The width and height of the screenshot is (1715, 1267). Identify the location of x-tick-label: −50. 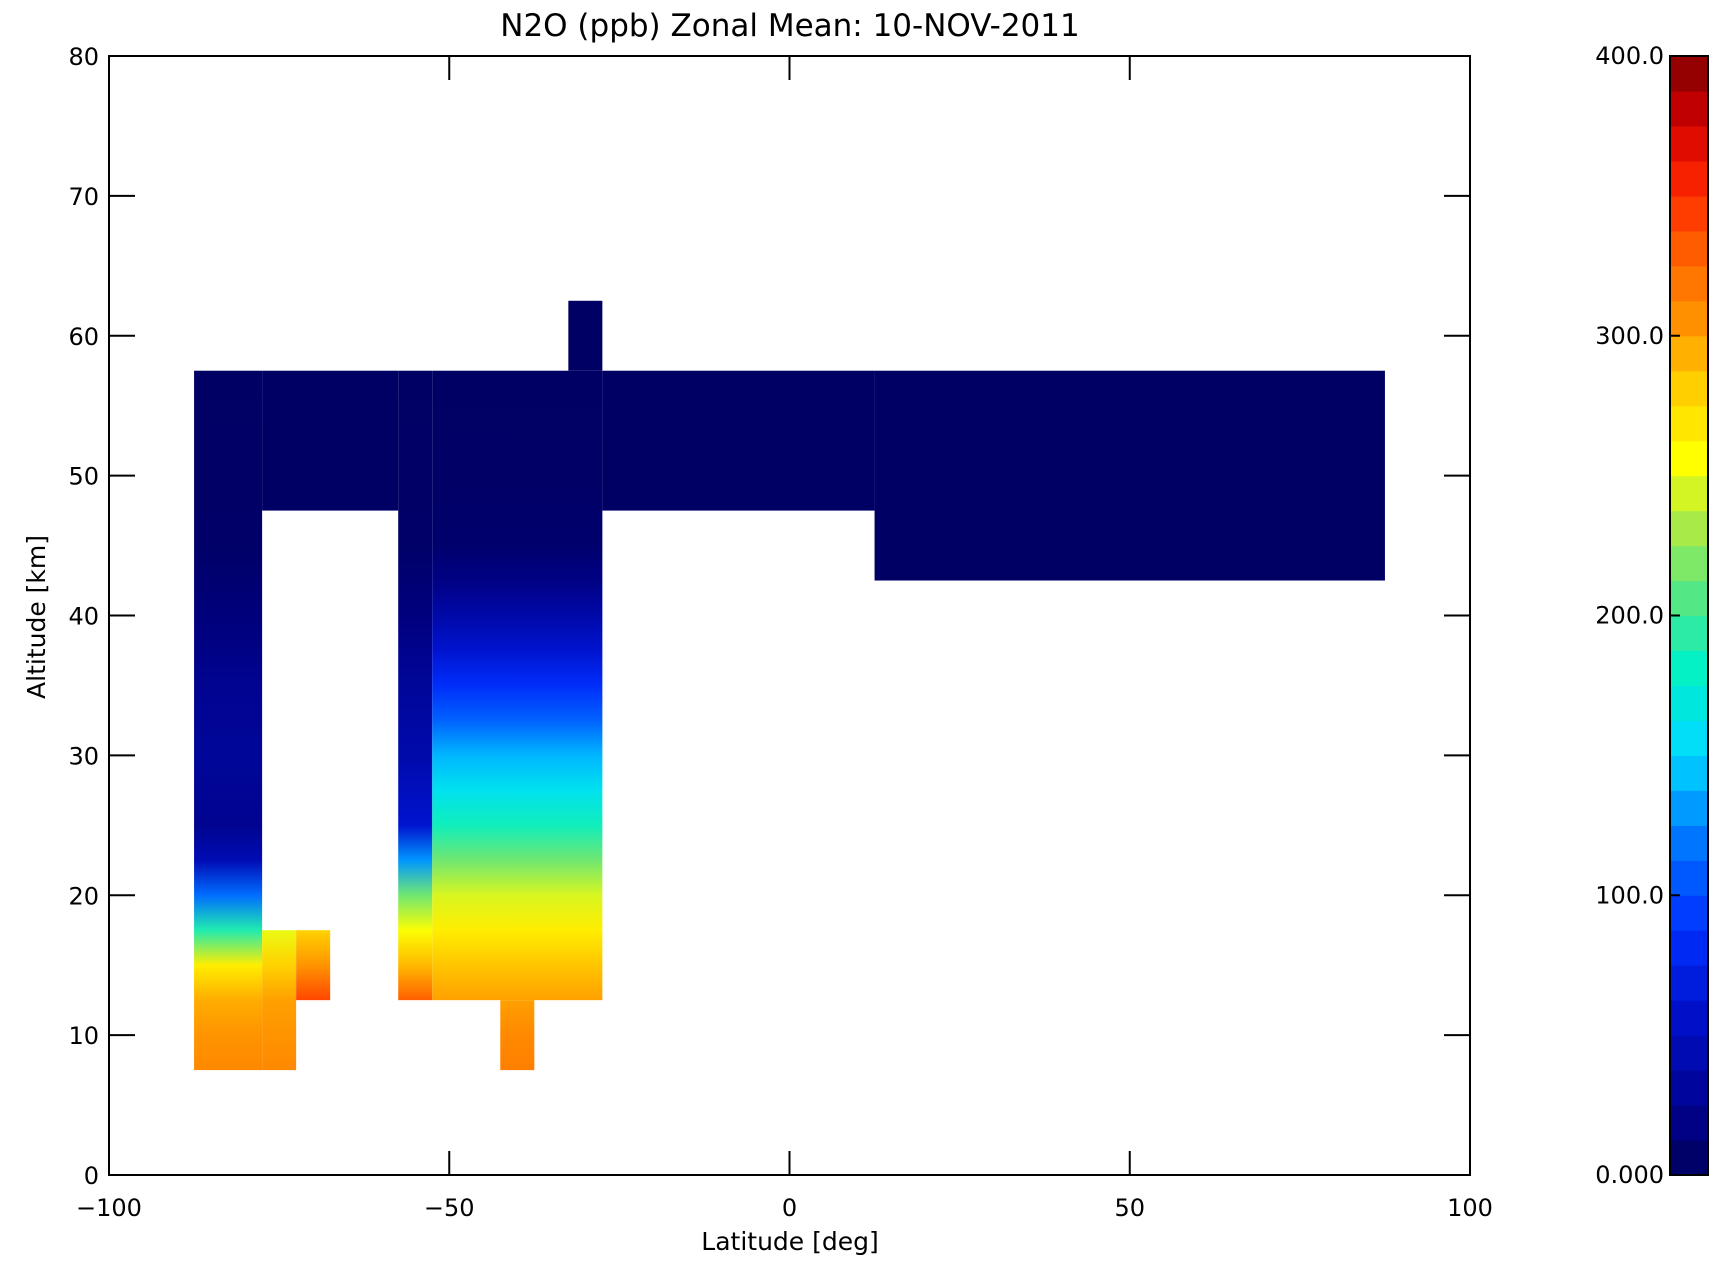
(449, 1208).